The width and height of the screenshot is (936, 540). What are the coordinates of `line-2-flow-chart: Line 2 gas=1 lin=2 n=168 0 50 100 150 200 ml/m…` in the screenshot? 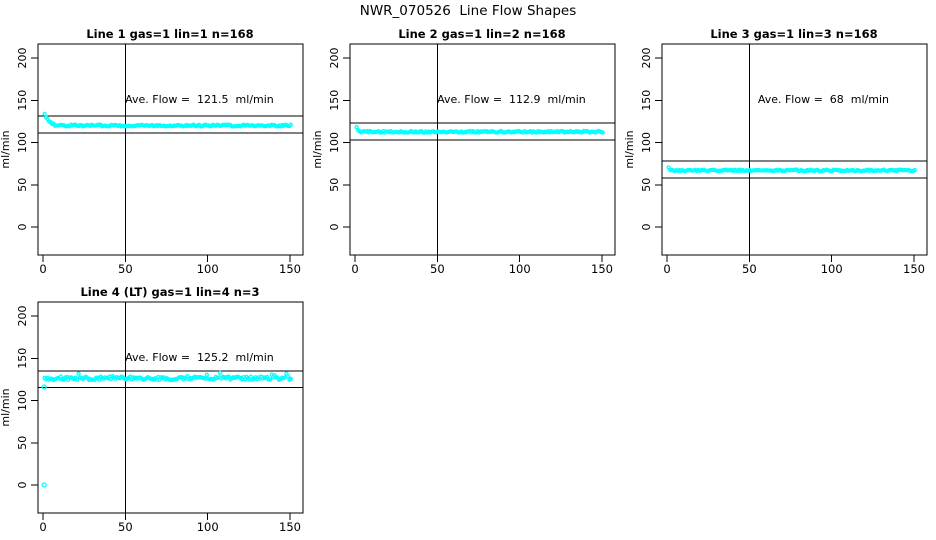 It's located at (464, 151).